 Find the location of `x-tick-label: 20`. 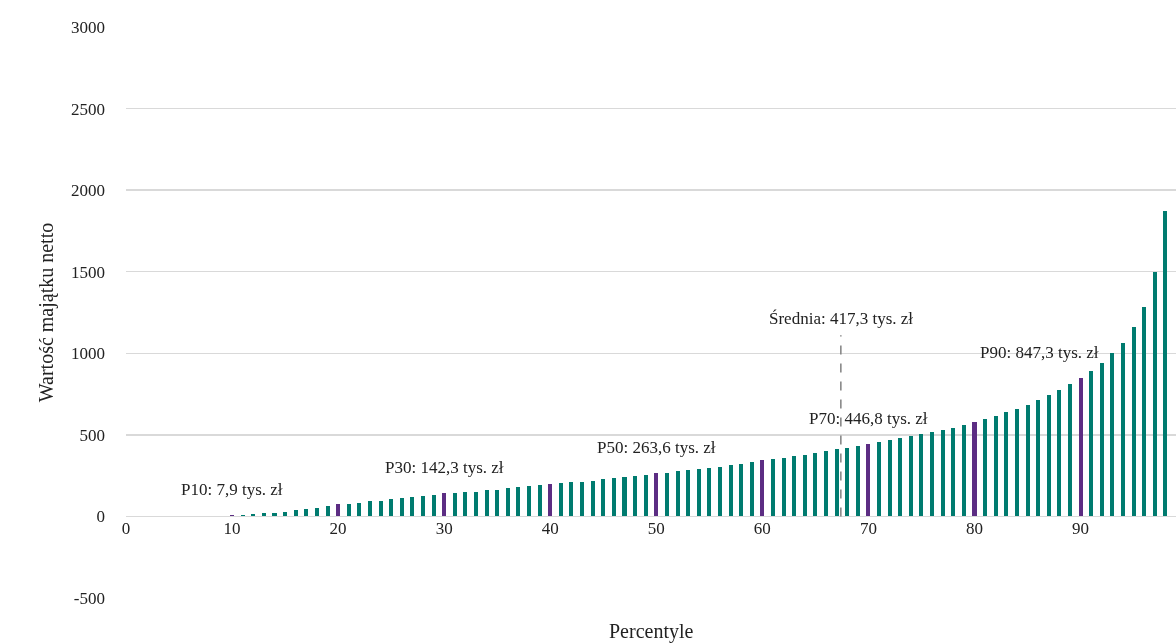

x-tick-label: 20 is located at coordinates (338, 529).